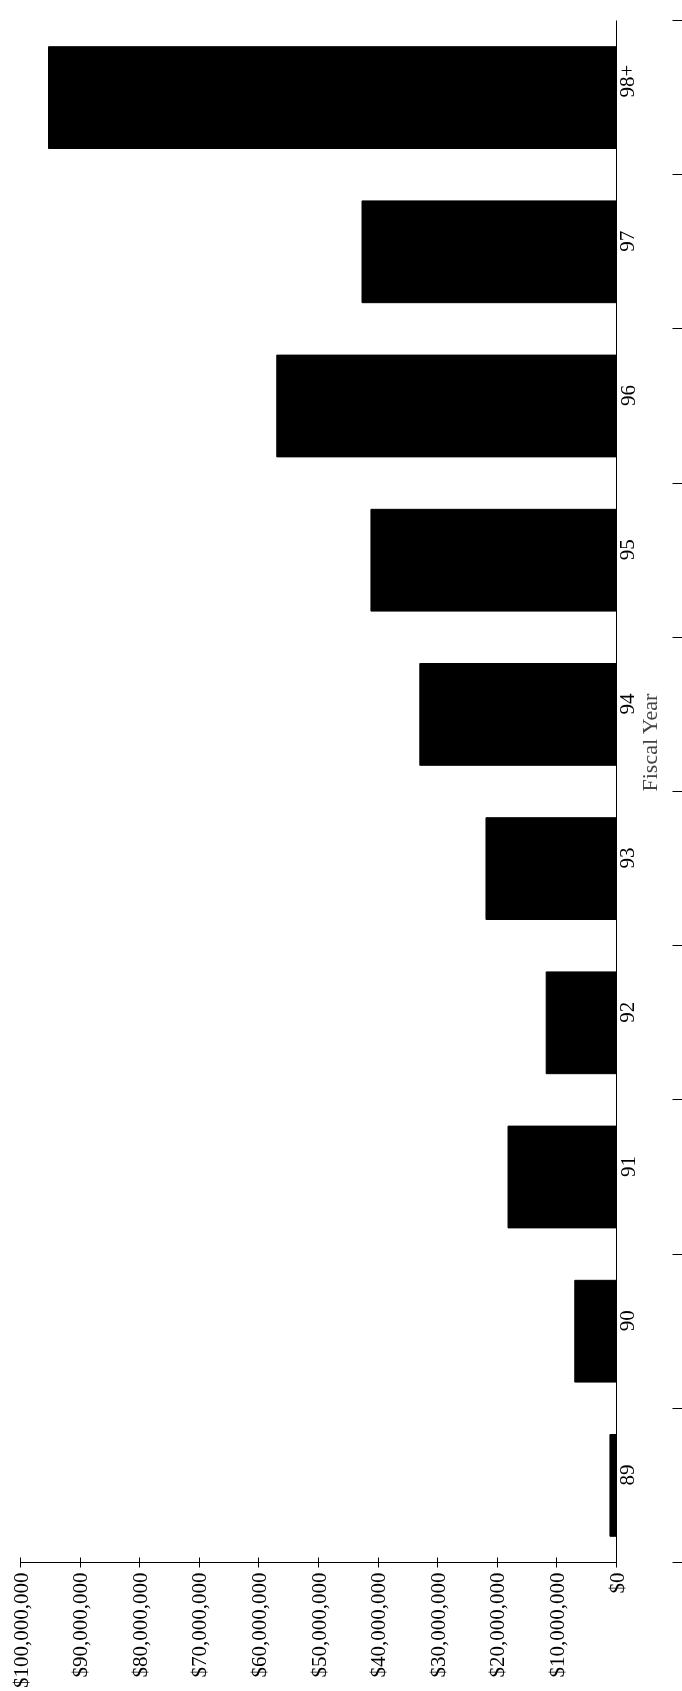 This screenshot has width=682, height=1691. I want to click on x-tick-label: $100,000,000, so click(20, 1630).